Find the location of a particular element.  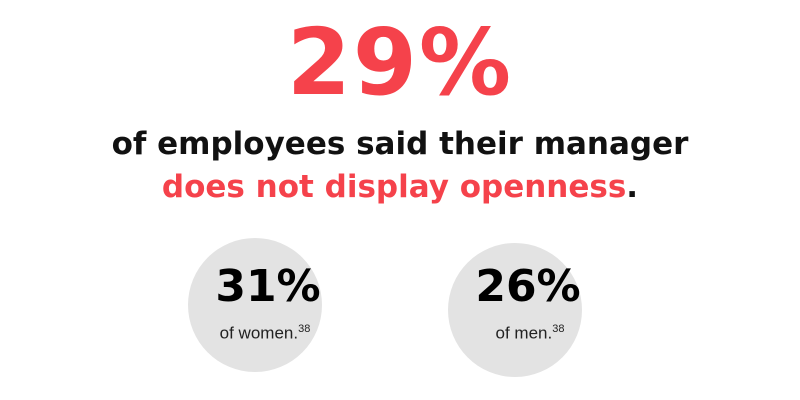

stat-value: 31% is located at coordinates (268, 286).